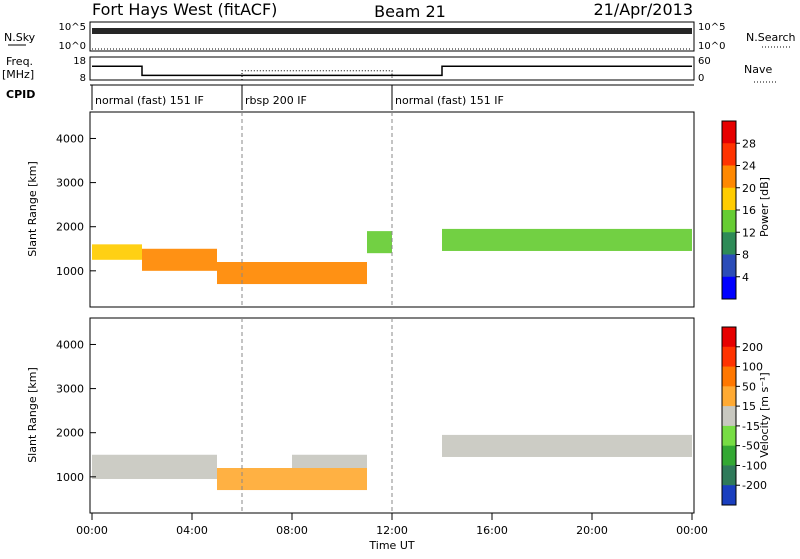 This screenshot has height=559, width=800. I want to click on freq-frame, so click(392, 68).